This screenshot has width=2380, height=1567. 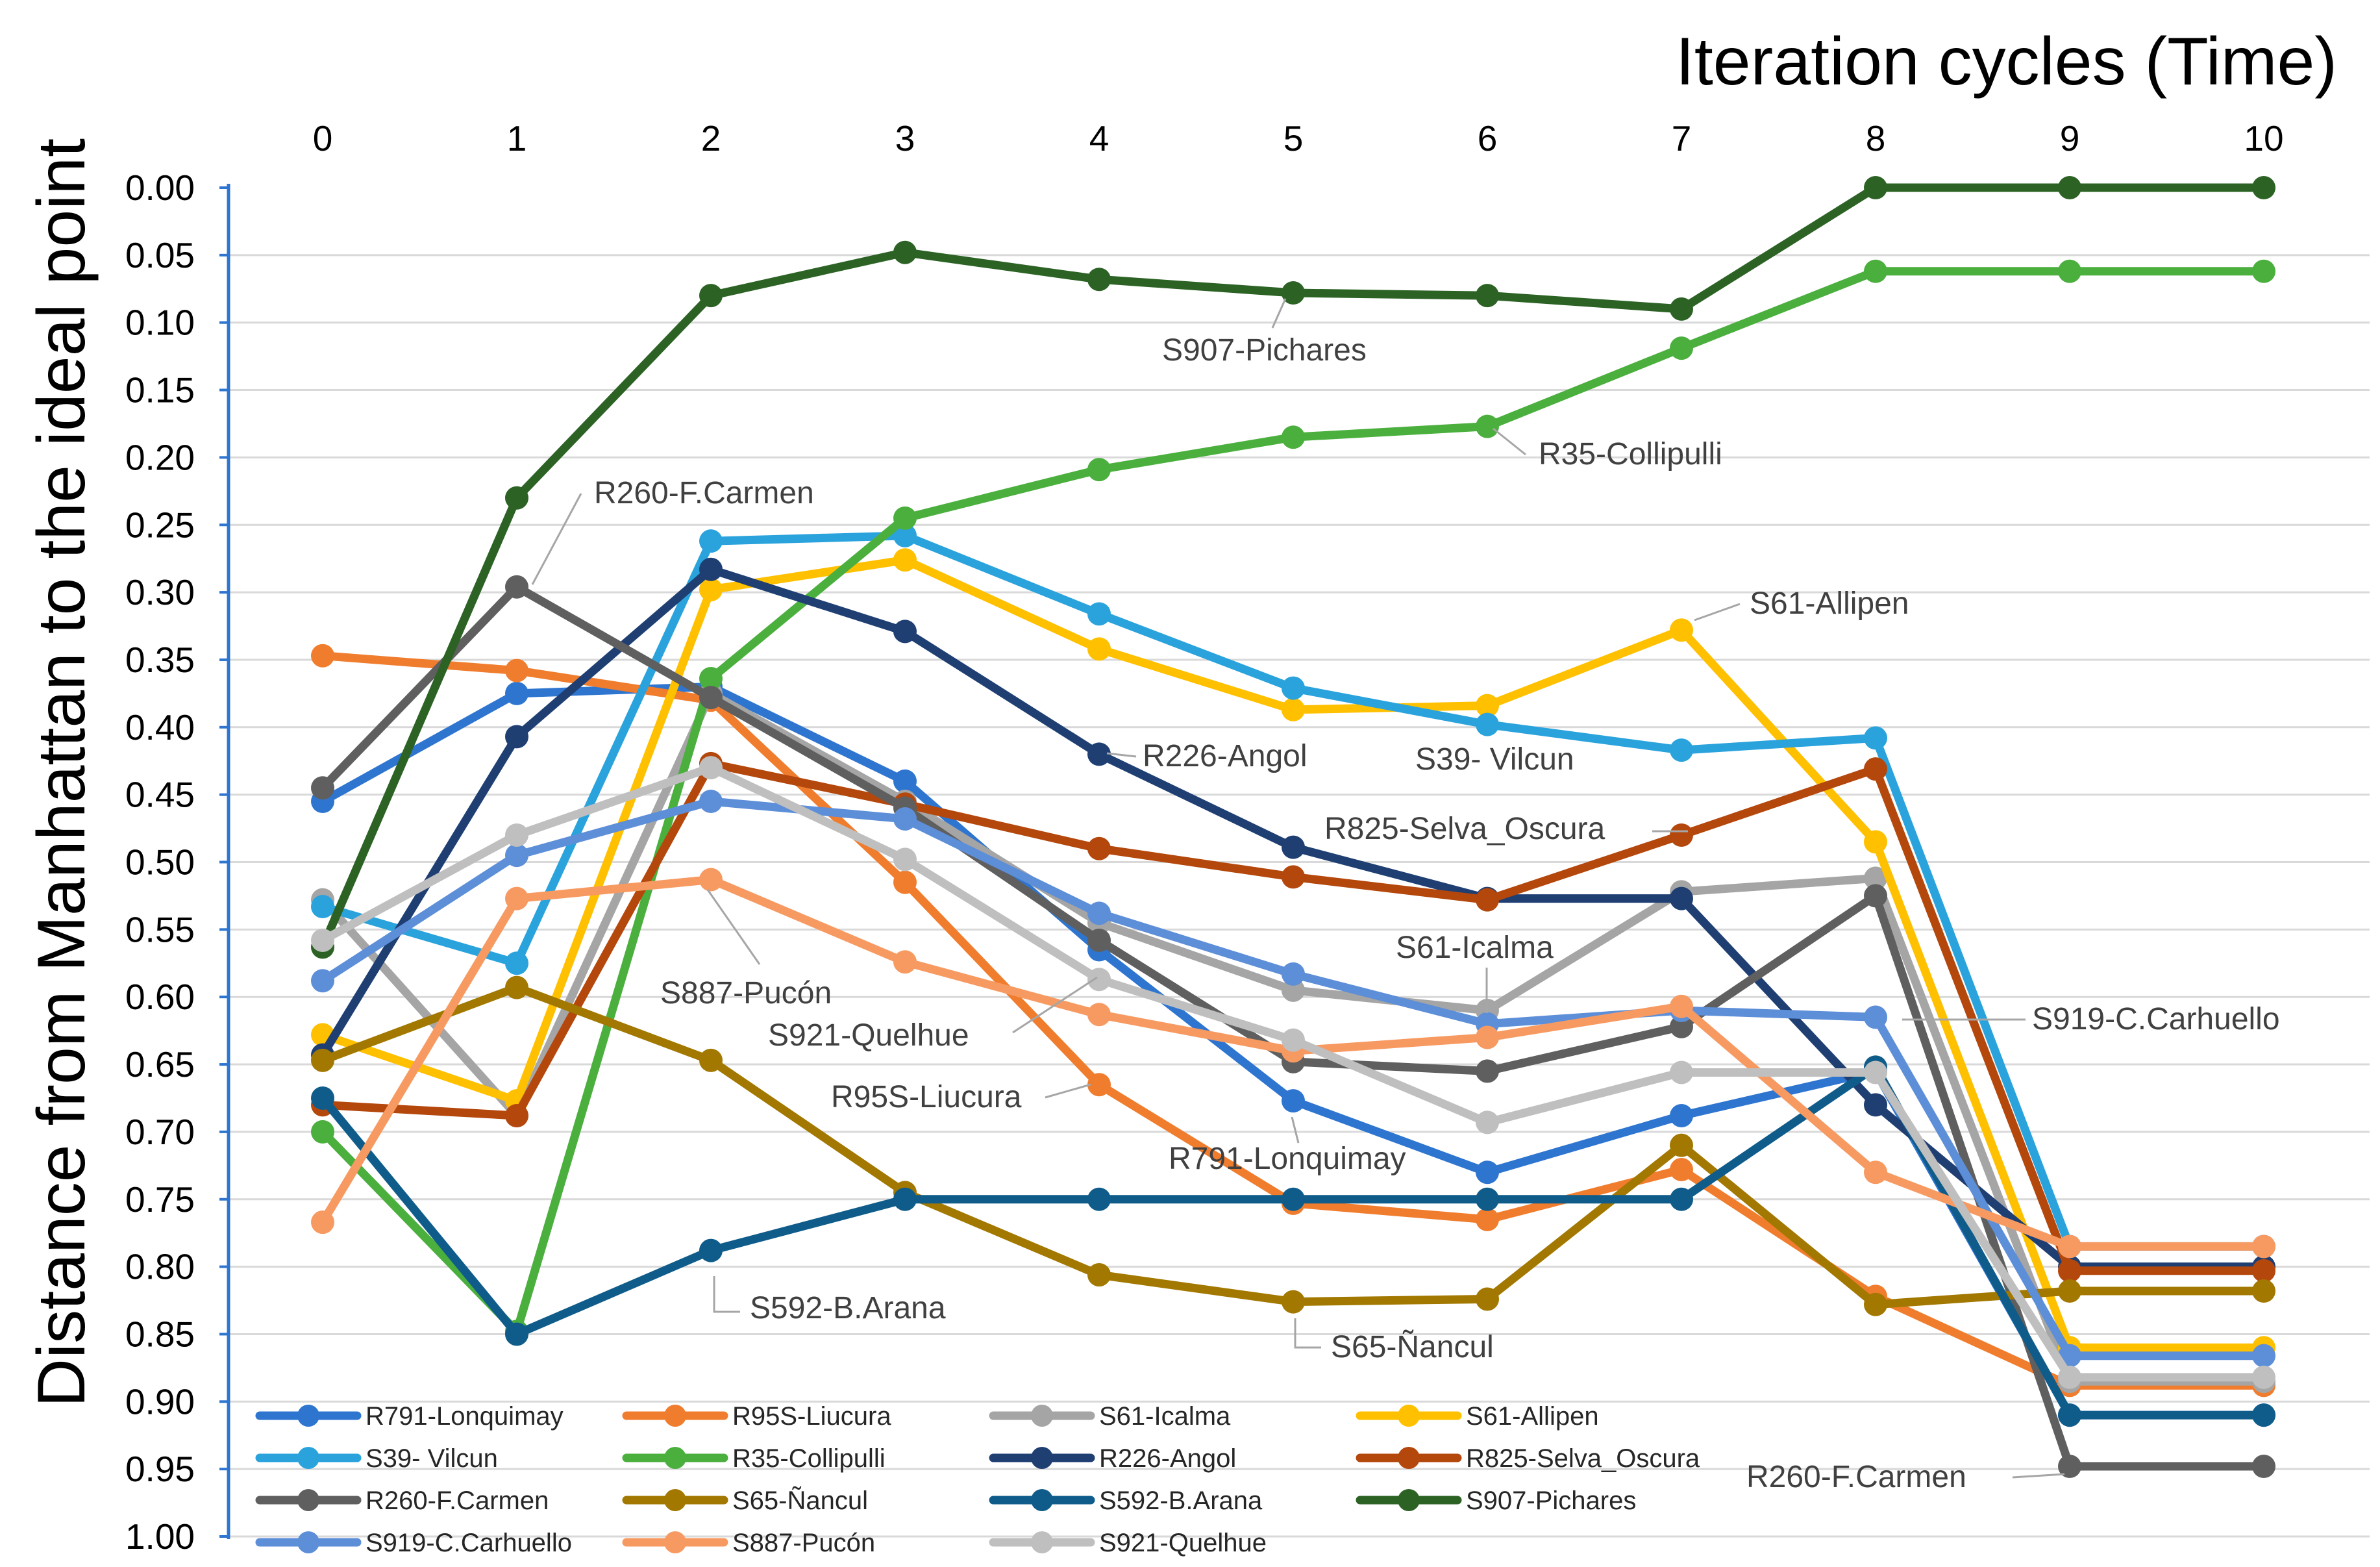 What do you see at coordinates (160, 997) in the screenshot?
I see `y-tick-label: 0.60` at bounding box center [160, 997].